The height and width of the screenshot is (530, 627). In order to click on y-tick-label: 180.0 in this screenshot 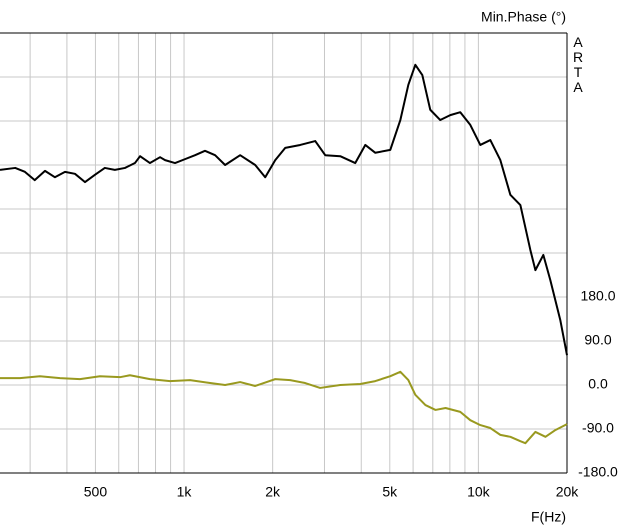, I will do `click(597, 296)`.